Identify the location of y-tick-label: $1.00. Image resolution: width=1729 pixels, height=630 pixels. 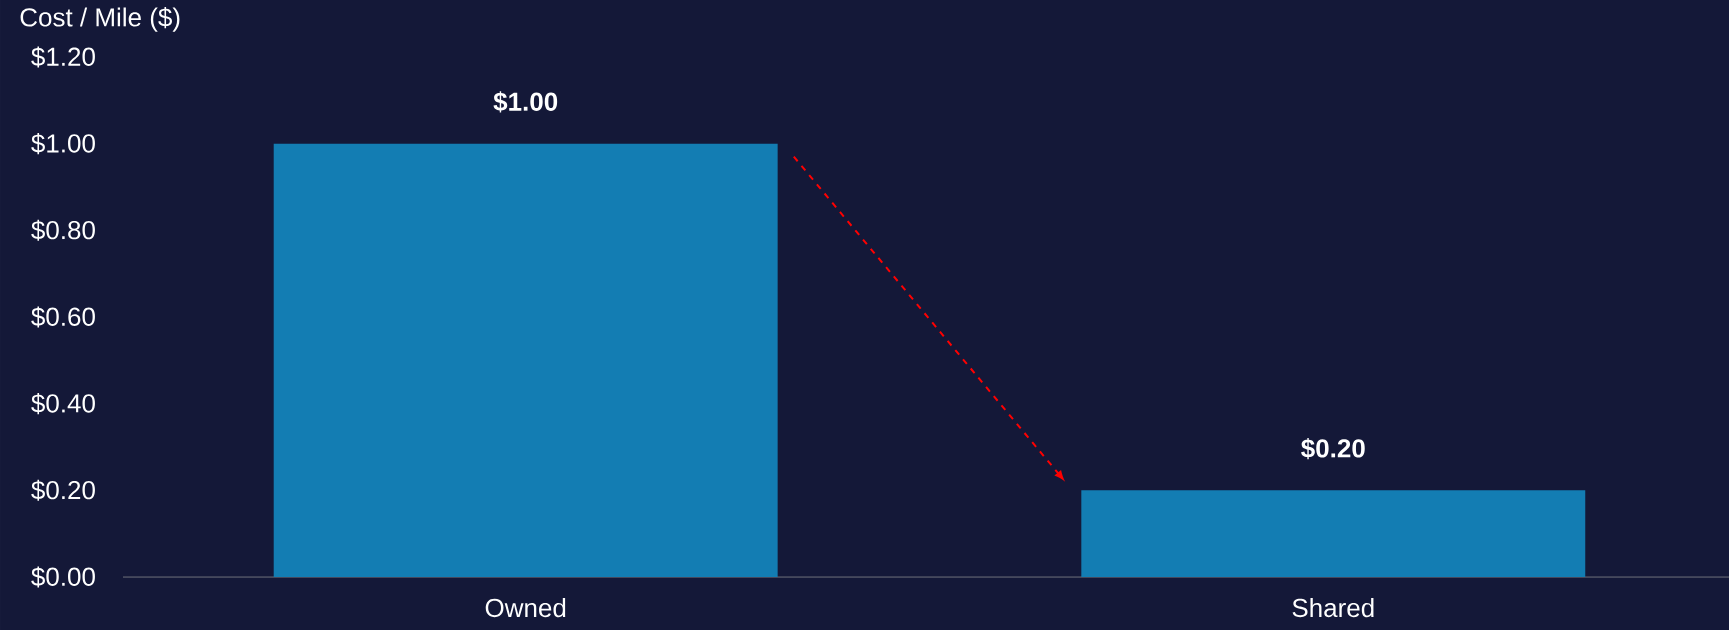
(63, 144).